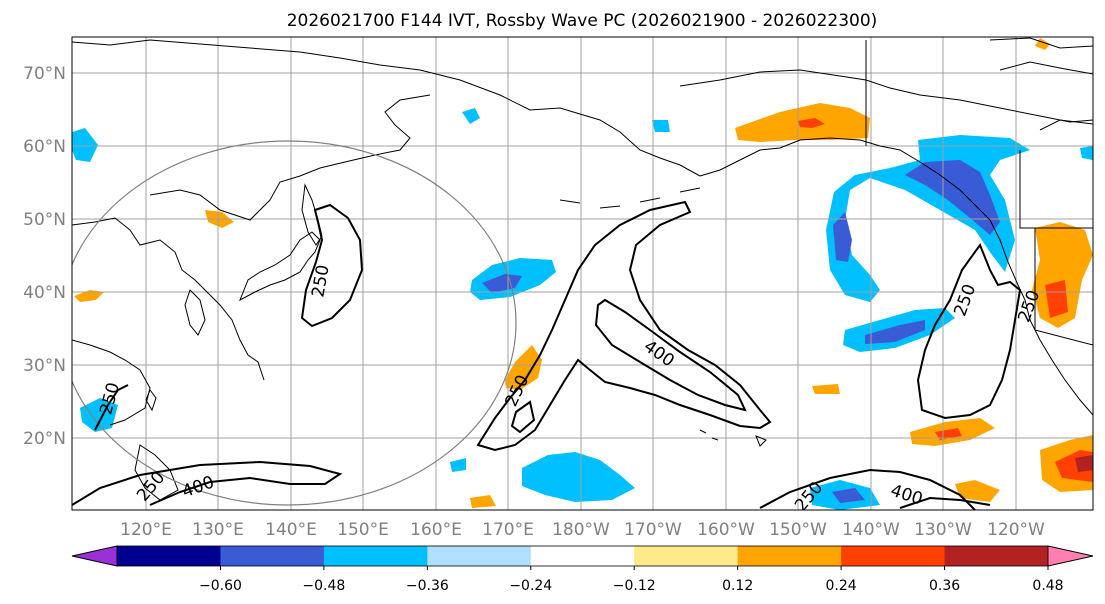  What do you see at coordinates (1070, 556) in the screenshot?
I see `colorbar-extend-right` at bounding box center [1070, 556].